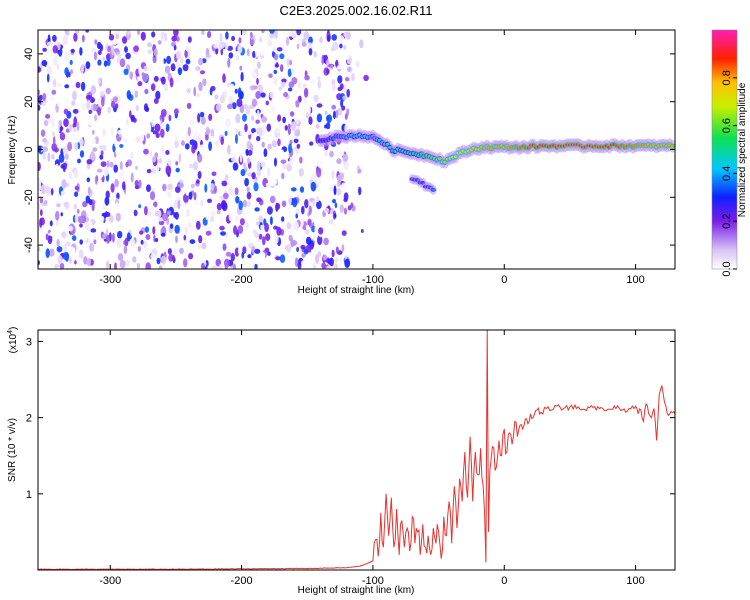  What do you see at coordinates (504, 280) in the screenshot?
I see `x-tick-label: 0` at bounding box center [504, 280].